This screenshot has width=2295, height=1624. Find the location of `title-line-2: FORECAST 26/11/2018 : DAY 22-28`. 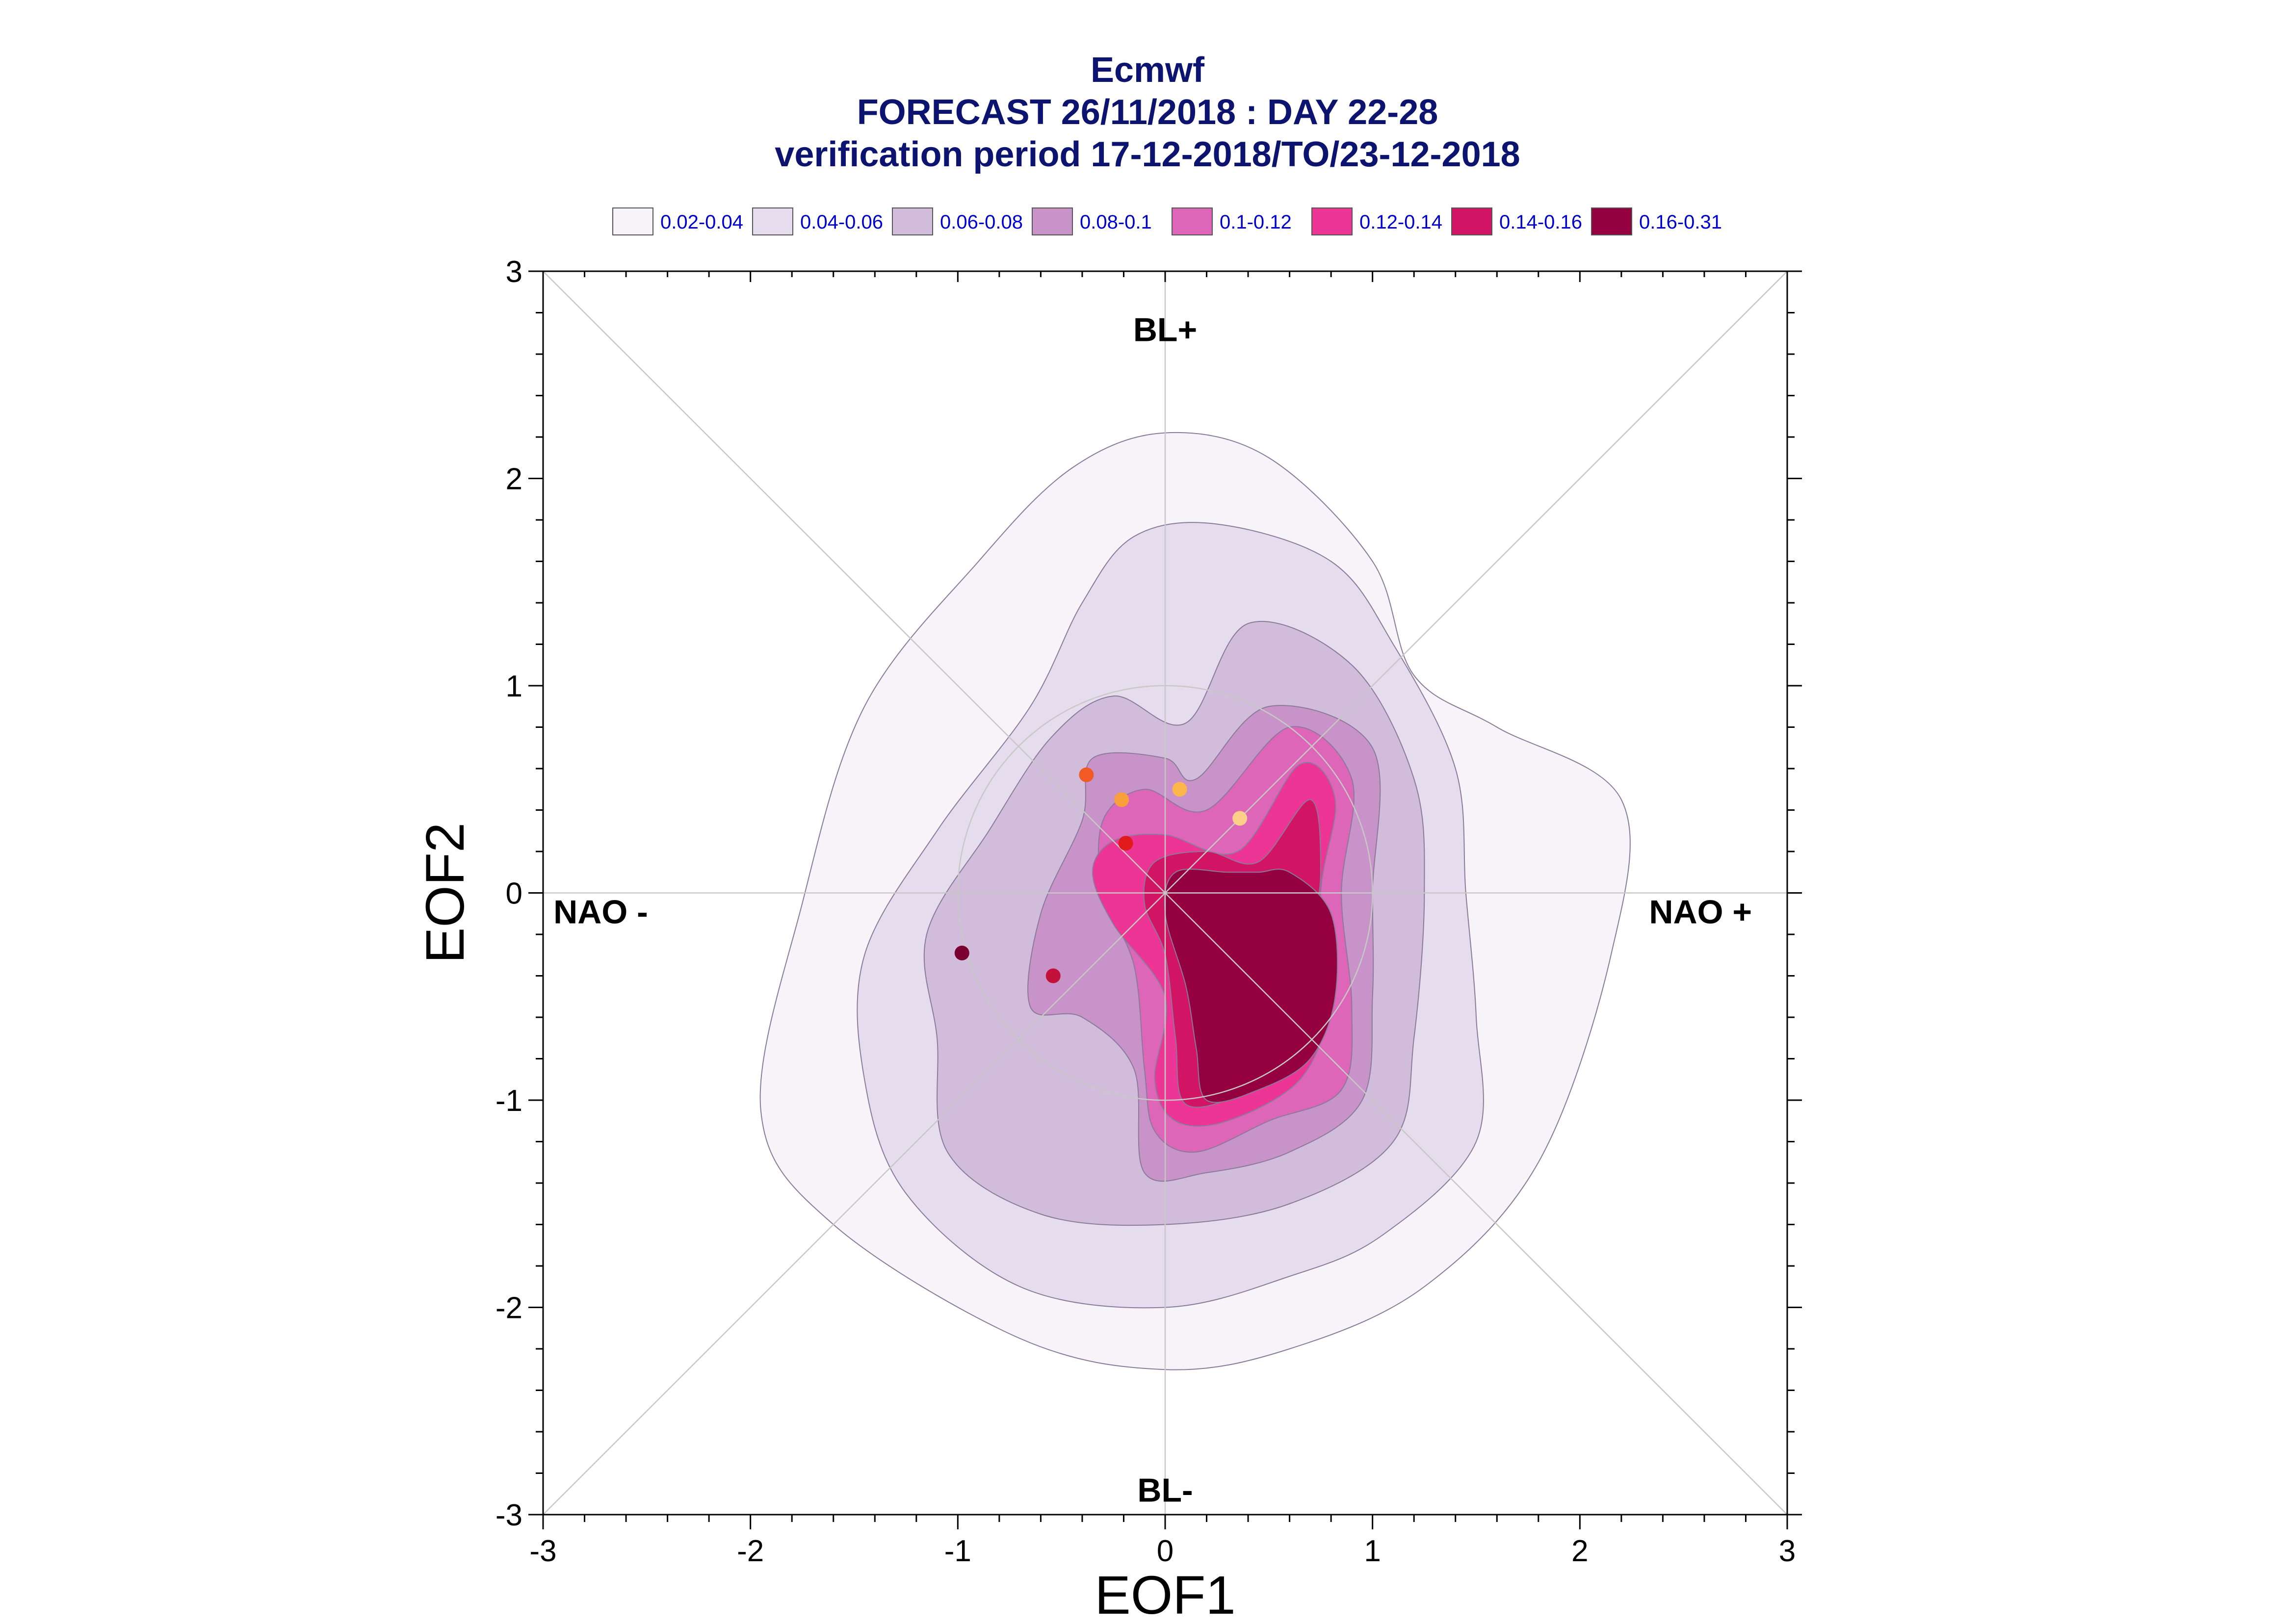

title-line-2: FORECAST 26/11/2018 : DAY 22-28 is located at coordinates (1147, 112).